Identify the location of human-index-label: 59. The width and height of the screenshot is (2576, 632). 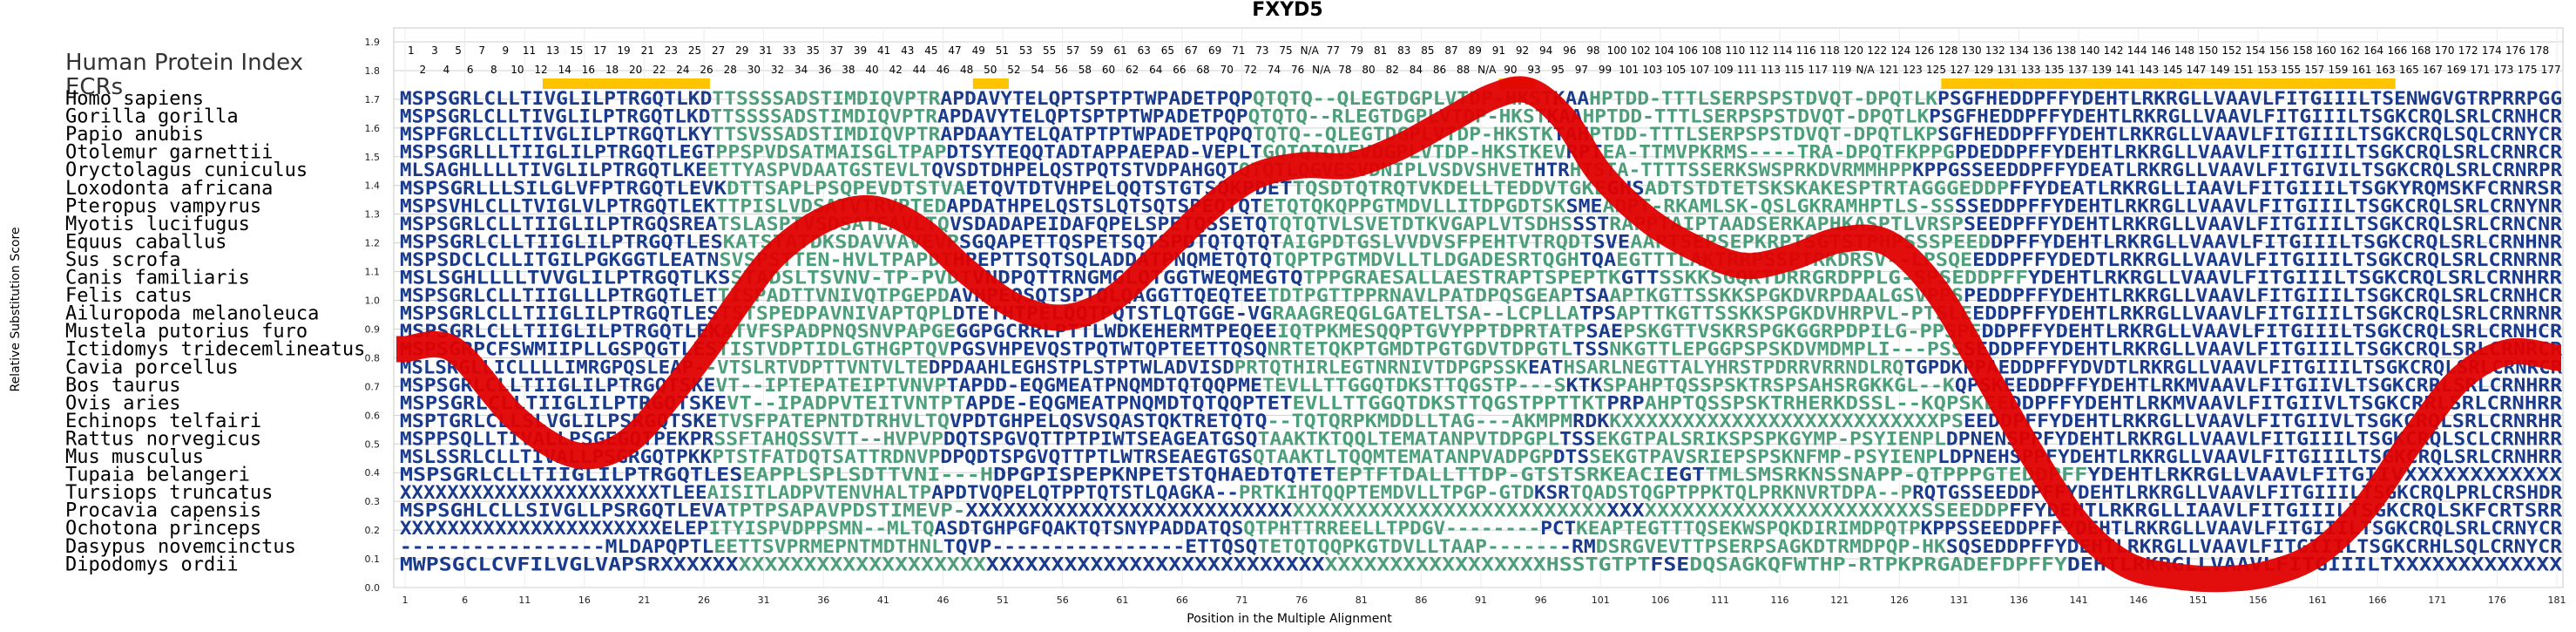
(1096, 50).